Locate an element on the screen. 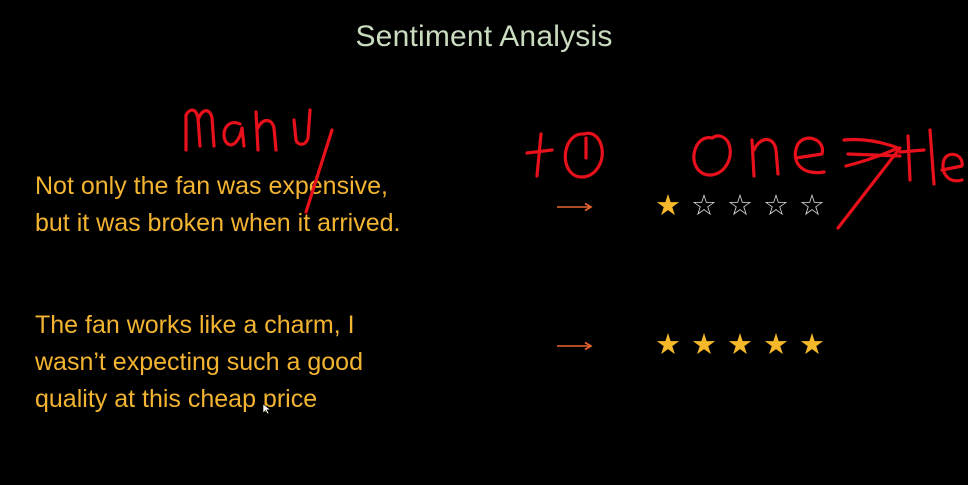 The image size is (968, 485). handwriting-implies: ⇒ is located at coordinates (869, 183).